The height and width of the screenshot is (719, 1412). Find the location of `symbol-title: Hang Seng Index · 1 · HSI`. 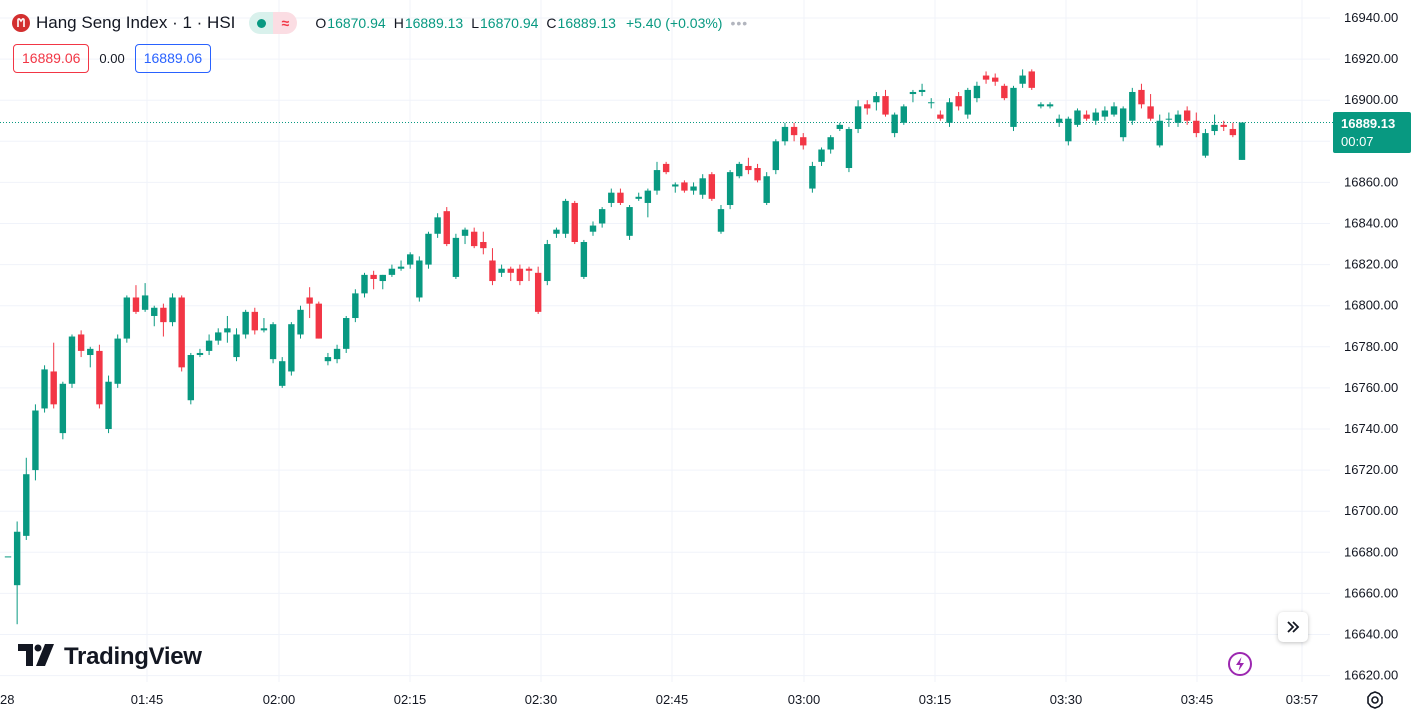

symbol-title: Hang Seng Index · 1 · HSI is located at coordinates (136, 22).